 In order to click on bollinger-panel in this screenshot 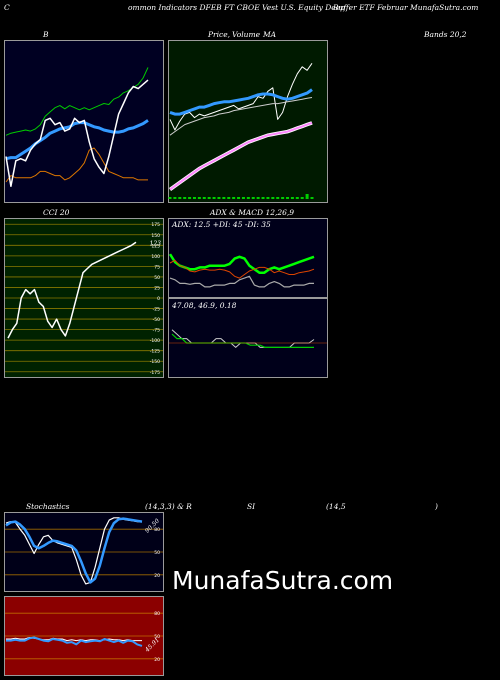, I will do `click(84, 121)`.